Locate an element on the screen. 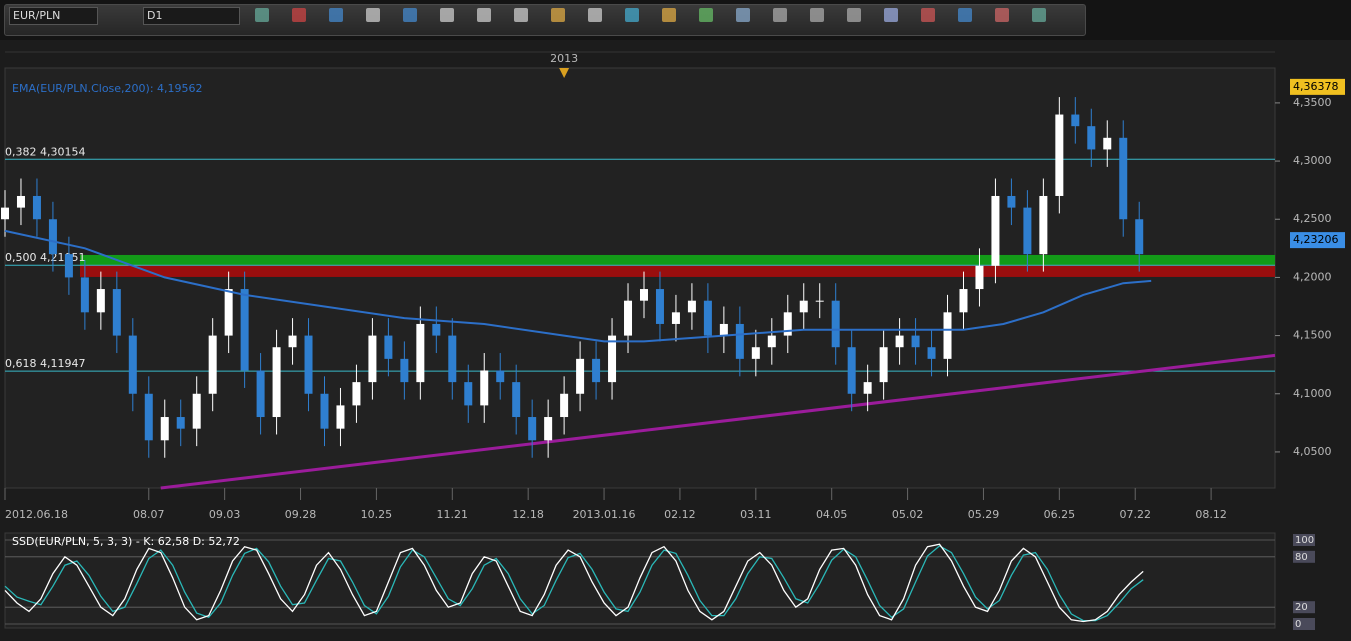 The height and width of the screenshot is (641, 1351). x-tick-label: 10.25 is located at coordinates (377, 514).